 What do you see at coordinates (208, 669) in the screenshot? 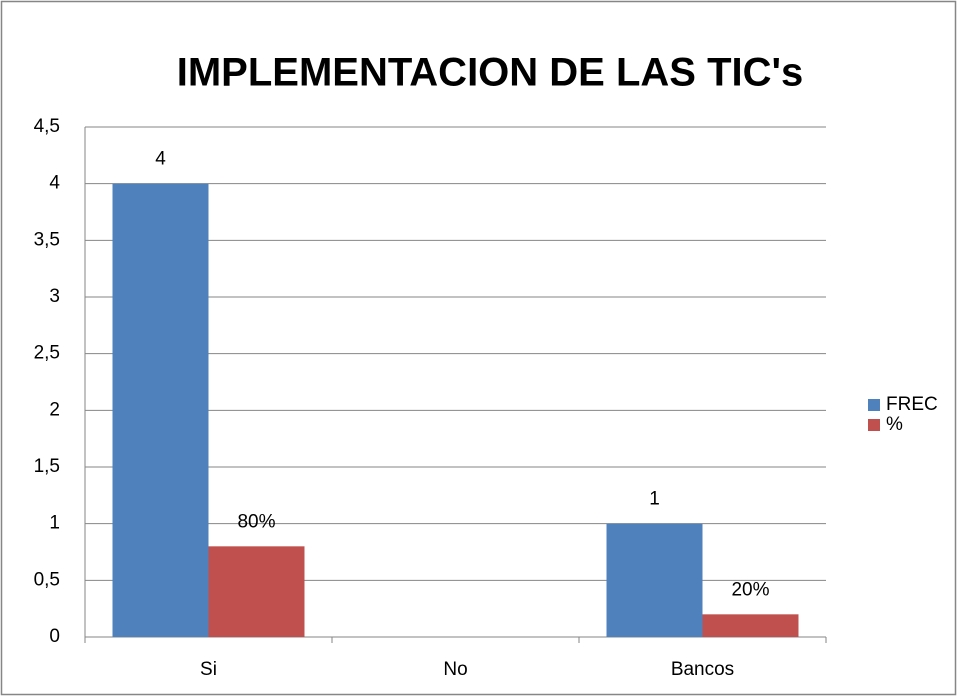
I see `x-tick-label: Si` at bounding box center [208, 669].